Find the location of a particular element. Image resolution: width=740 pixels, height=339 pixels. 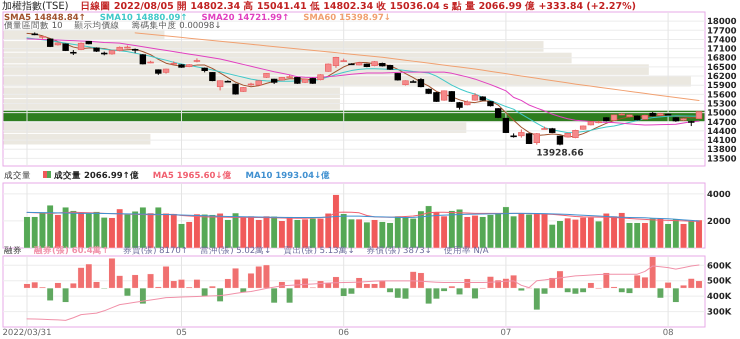

annotation: 券償(張) 3873↓ is located at coordinates (399, 250).